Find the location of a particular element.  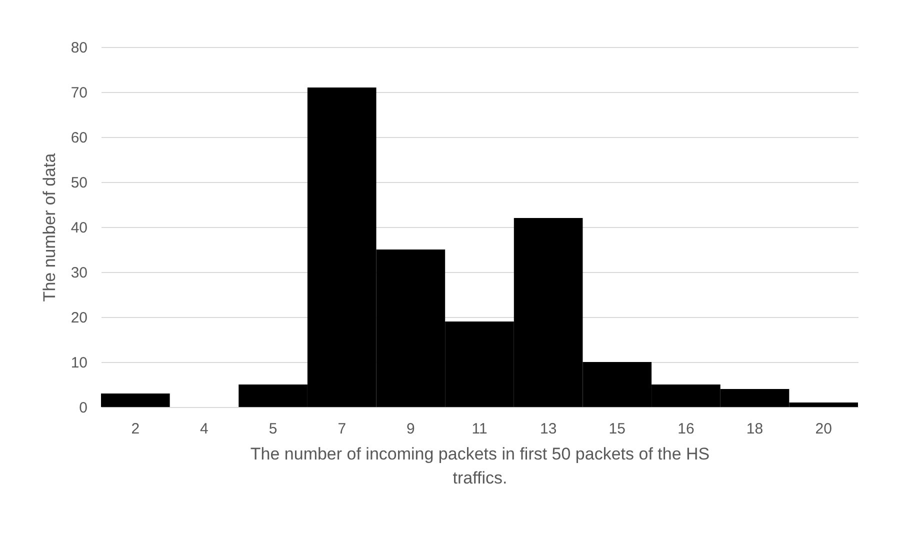

y-tick-label: 80 is located at coordinates (79, 48).